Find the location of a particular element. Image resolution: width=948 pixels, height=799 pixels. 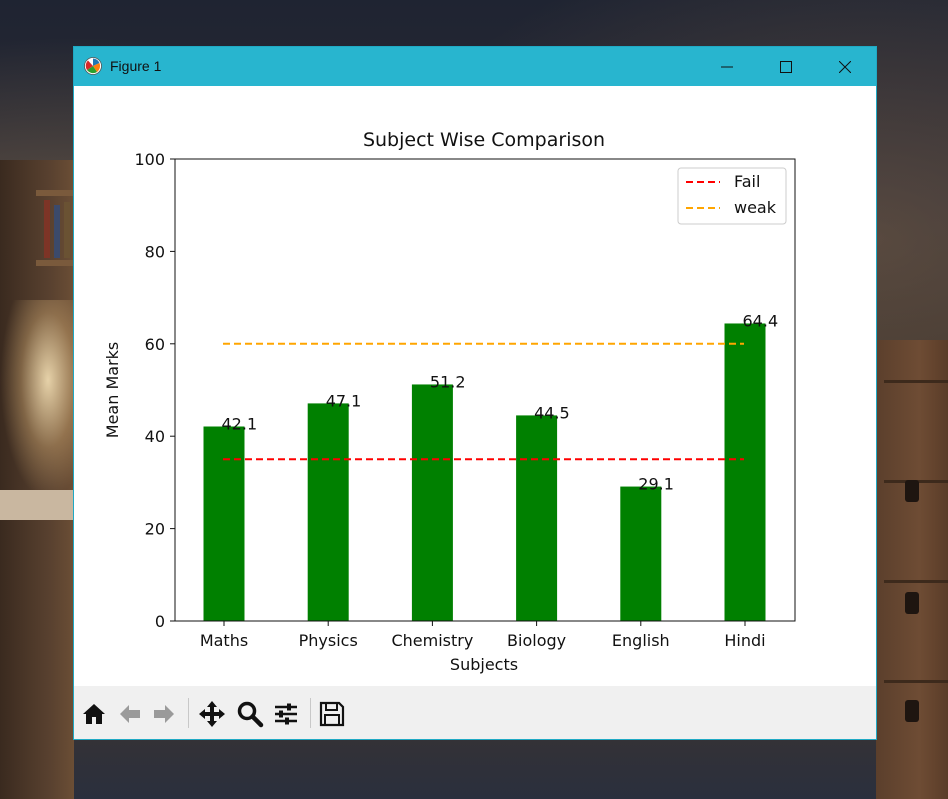

bar-physics is located at coordinates (328, 512).